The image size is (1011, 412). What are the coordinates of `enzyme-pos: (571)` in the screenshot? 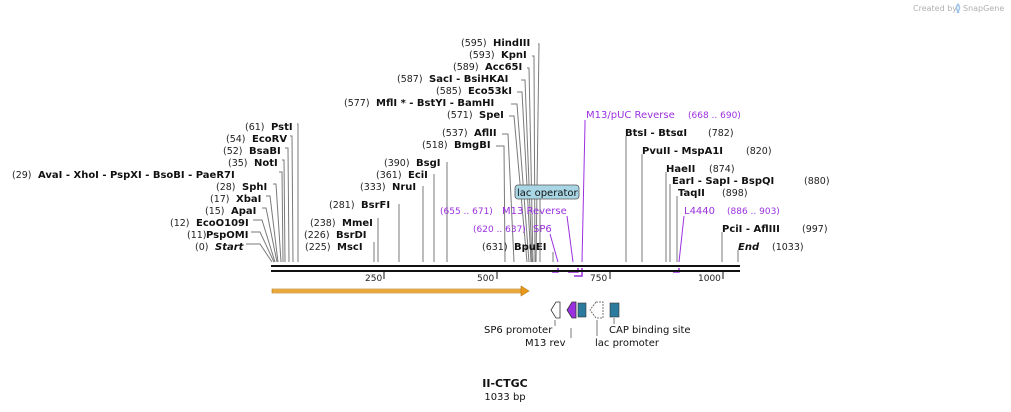 It's located at (460, 115).